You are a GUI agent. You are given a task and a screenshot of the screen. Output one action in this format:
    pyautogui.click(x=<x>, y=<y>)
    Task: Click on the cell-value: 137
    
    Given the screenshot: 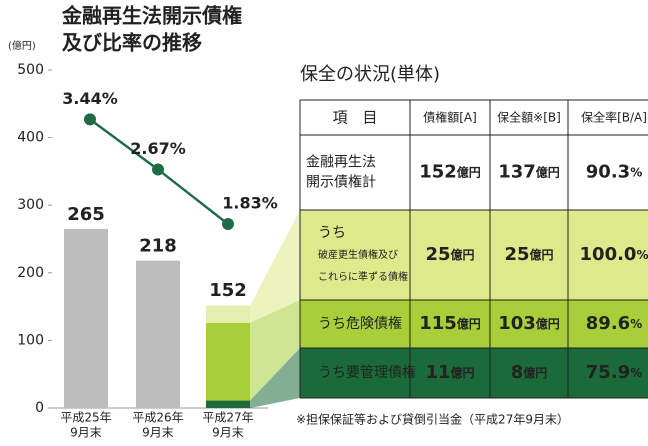 What is the action you would take?
    pyautogui.click(x=517, y=172)
    